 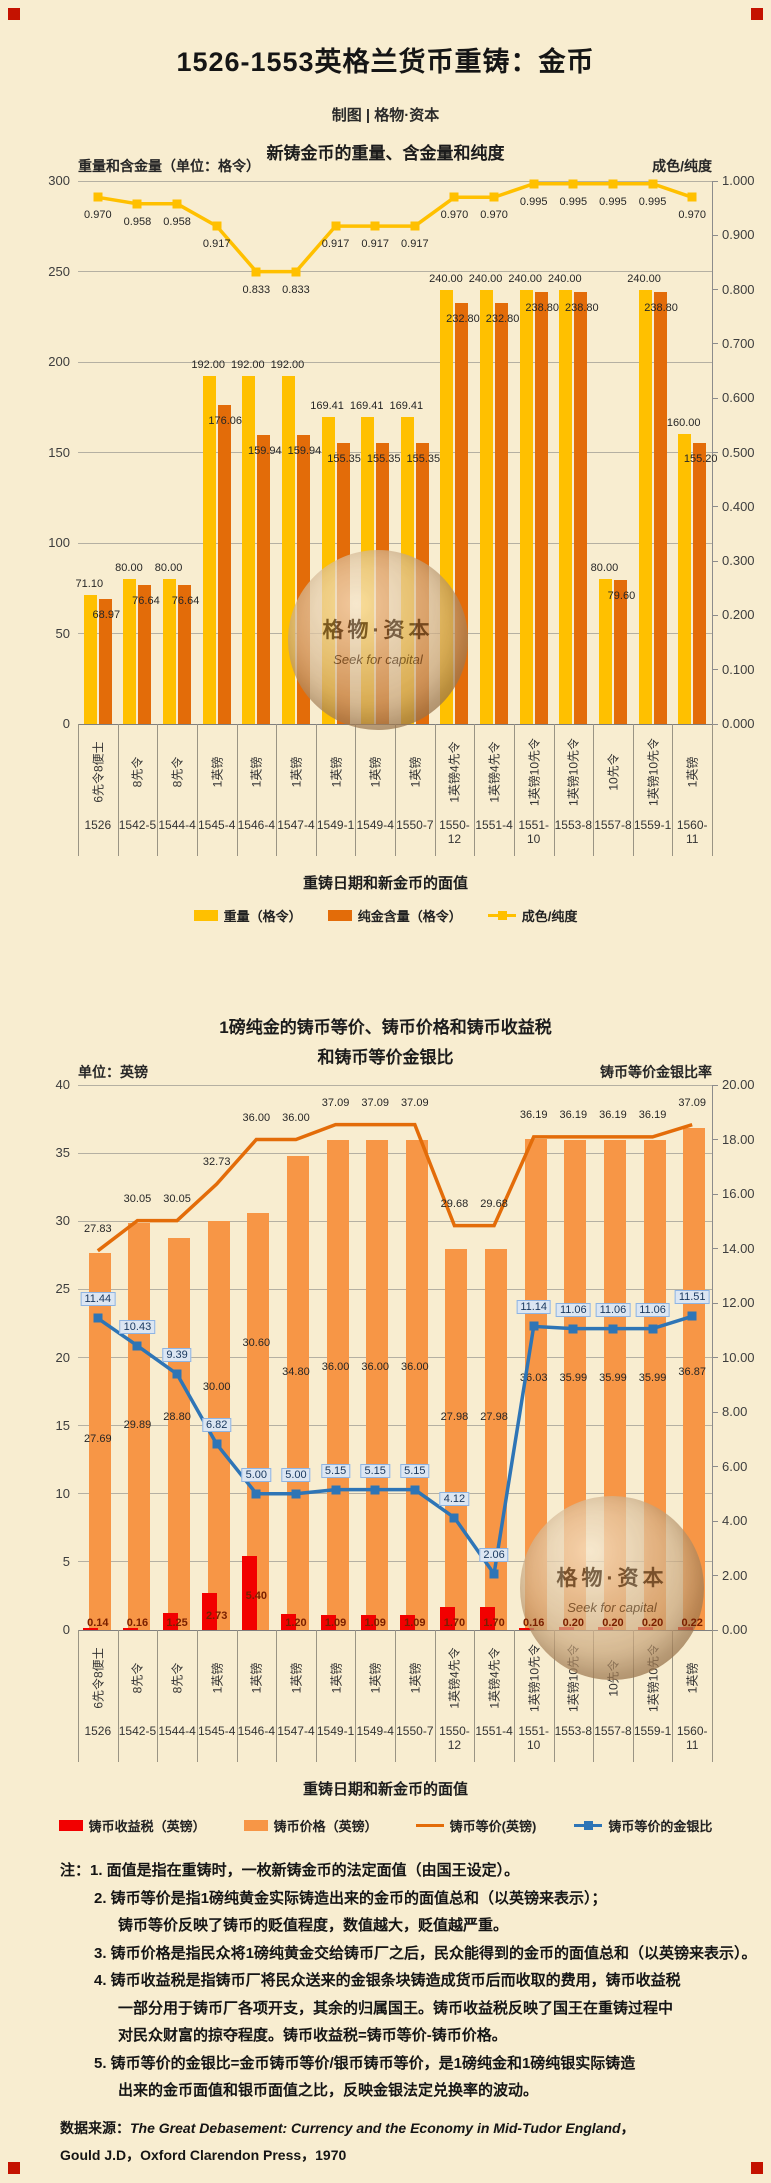 What do you see at coordinates (712, 452) in the screenshot?
I see `right-axis-line` at bounding box center [712, 452].